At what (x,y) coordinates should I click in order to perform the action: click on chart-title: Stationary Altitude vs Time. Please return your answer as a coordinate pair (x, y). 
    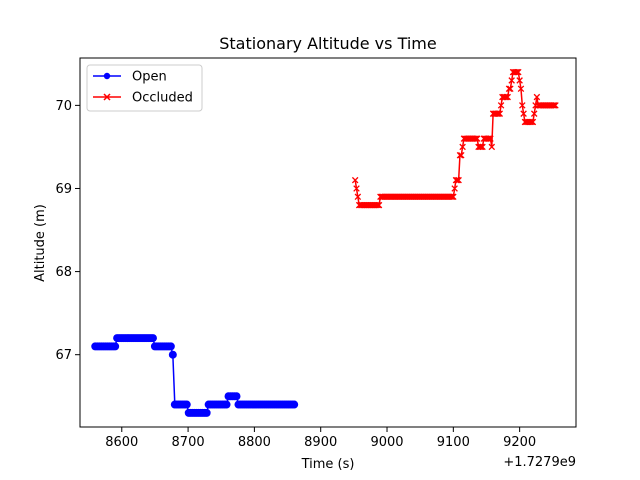
    Looking at the image, I should click on (327, 43).